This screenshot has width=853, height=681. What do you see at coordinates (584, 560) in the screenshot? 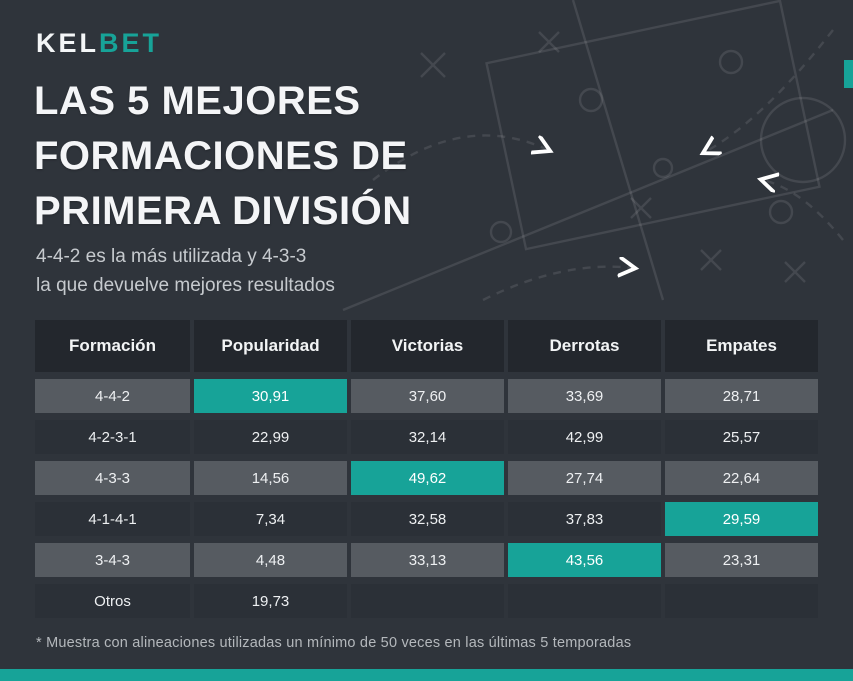
I see `highlight-cell: 43,56` at bounding box center [584, 560].